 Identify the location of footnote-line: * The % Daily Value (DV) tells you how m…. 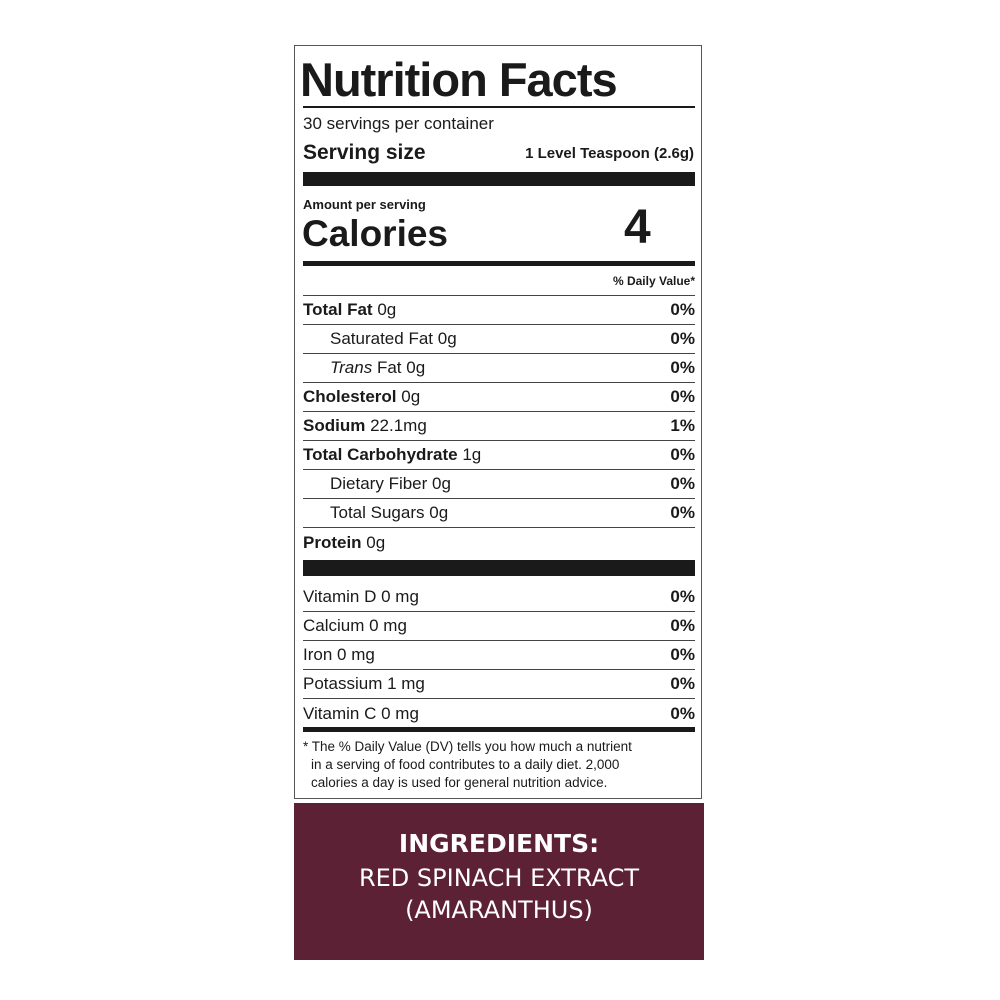
(467, 746).